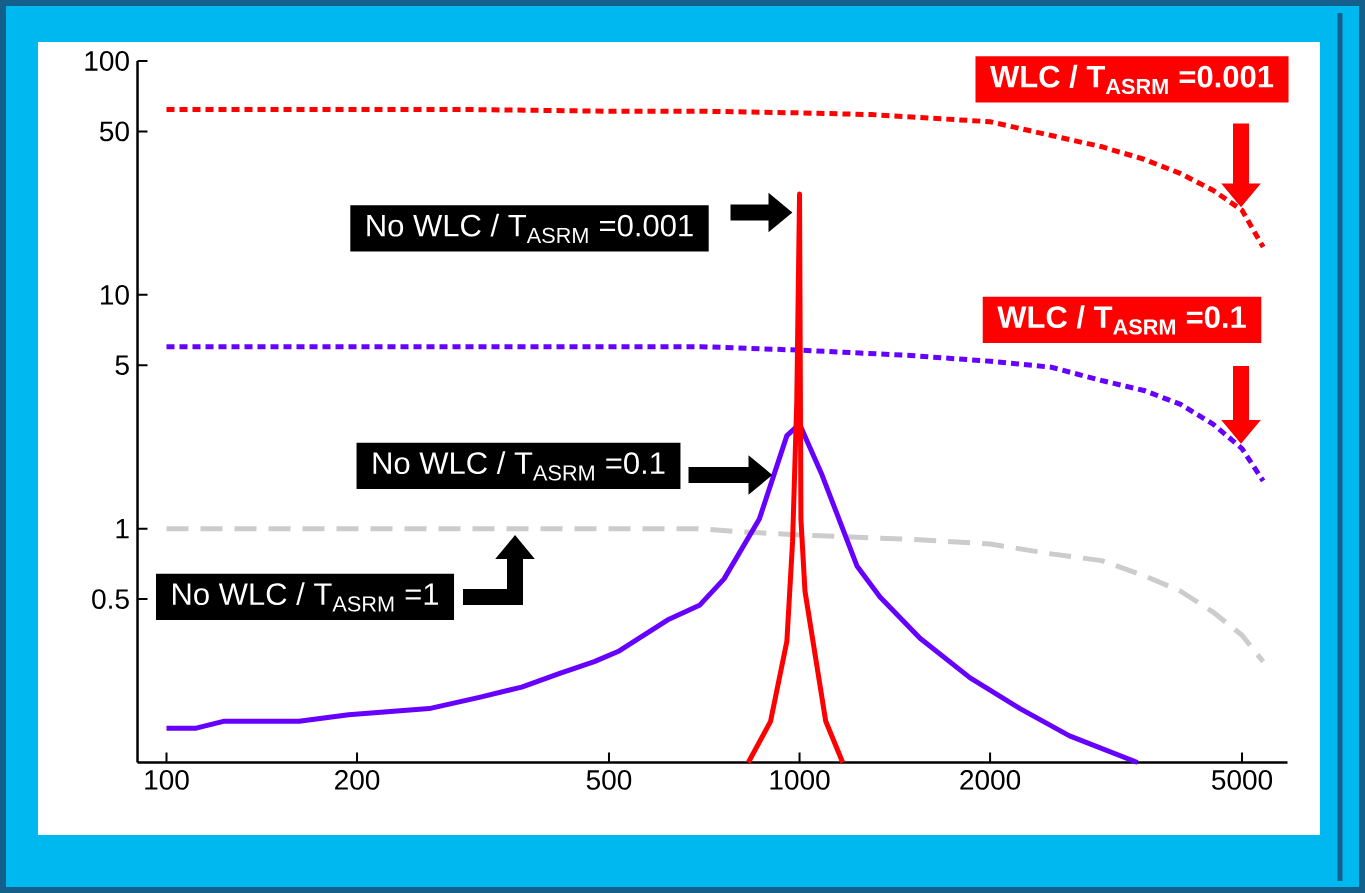 The height and width of the screenshot is (893, 1365). I want to click on annotation: WLC / T$_{ASRM}$ =0.001, so click(1132, 79).